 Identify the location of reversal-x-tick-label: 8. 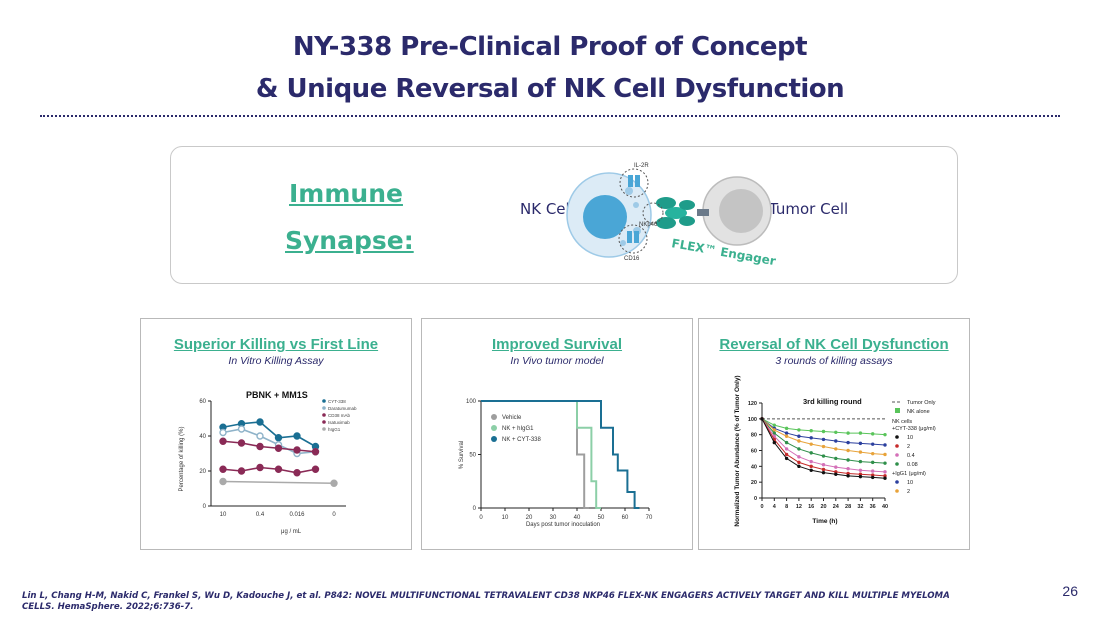
(786, 507).